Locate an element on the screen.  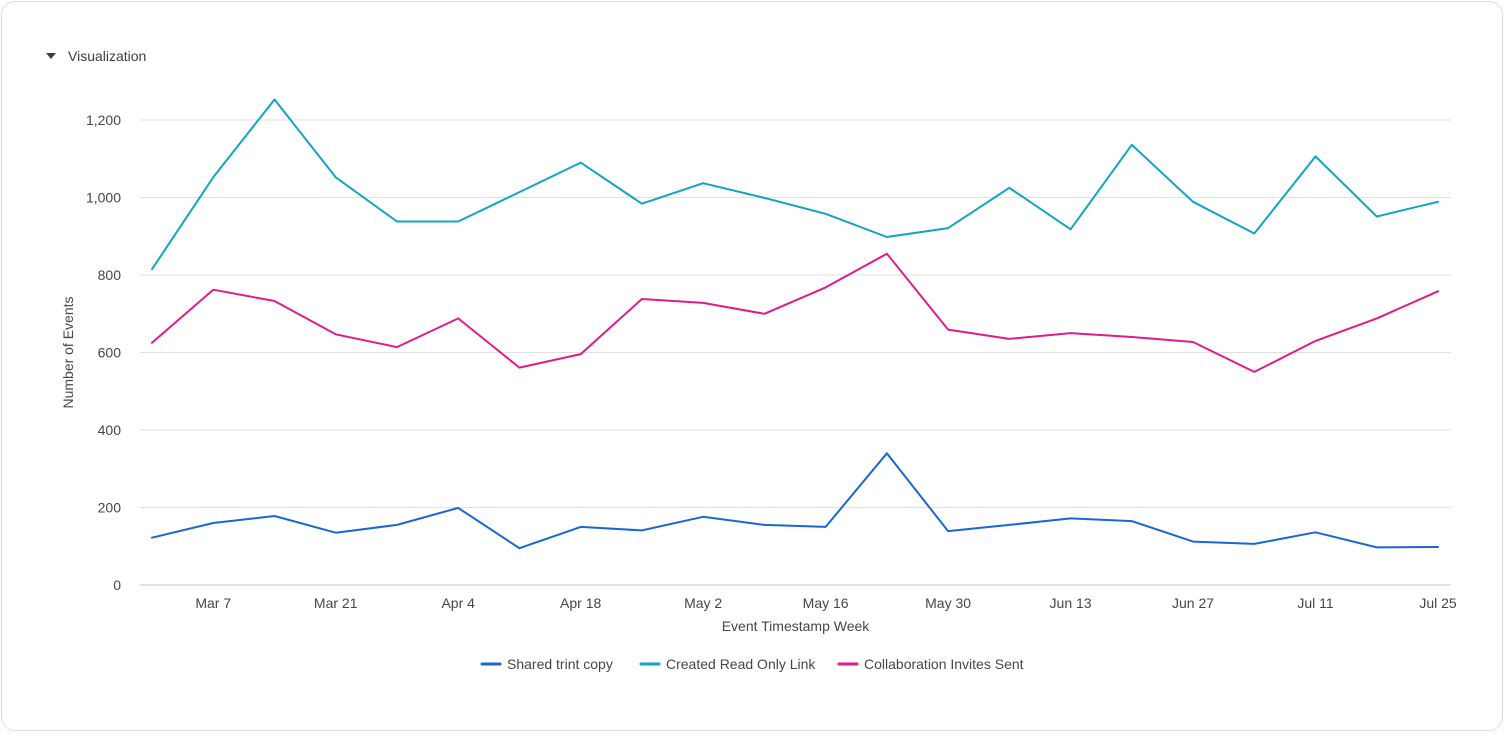
x-tick-label: Jul 25 is located at coordinates (1438, 603).